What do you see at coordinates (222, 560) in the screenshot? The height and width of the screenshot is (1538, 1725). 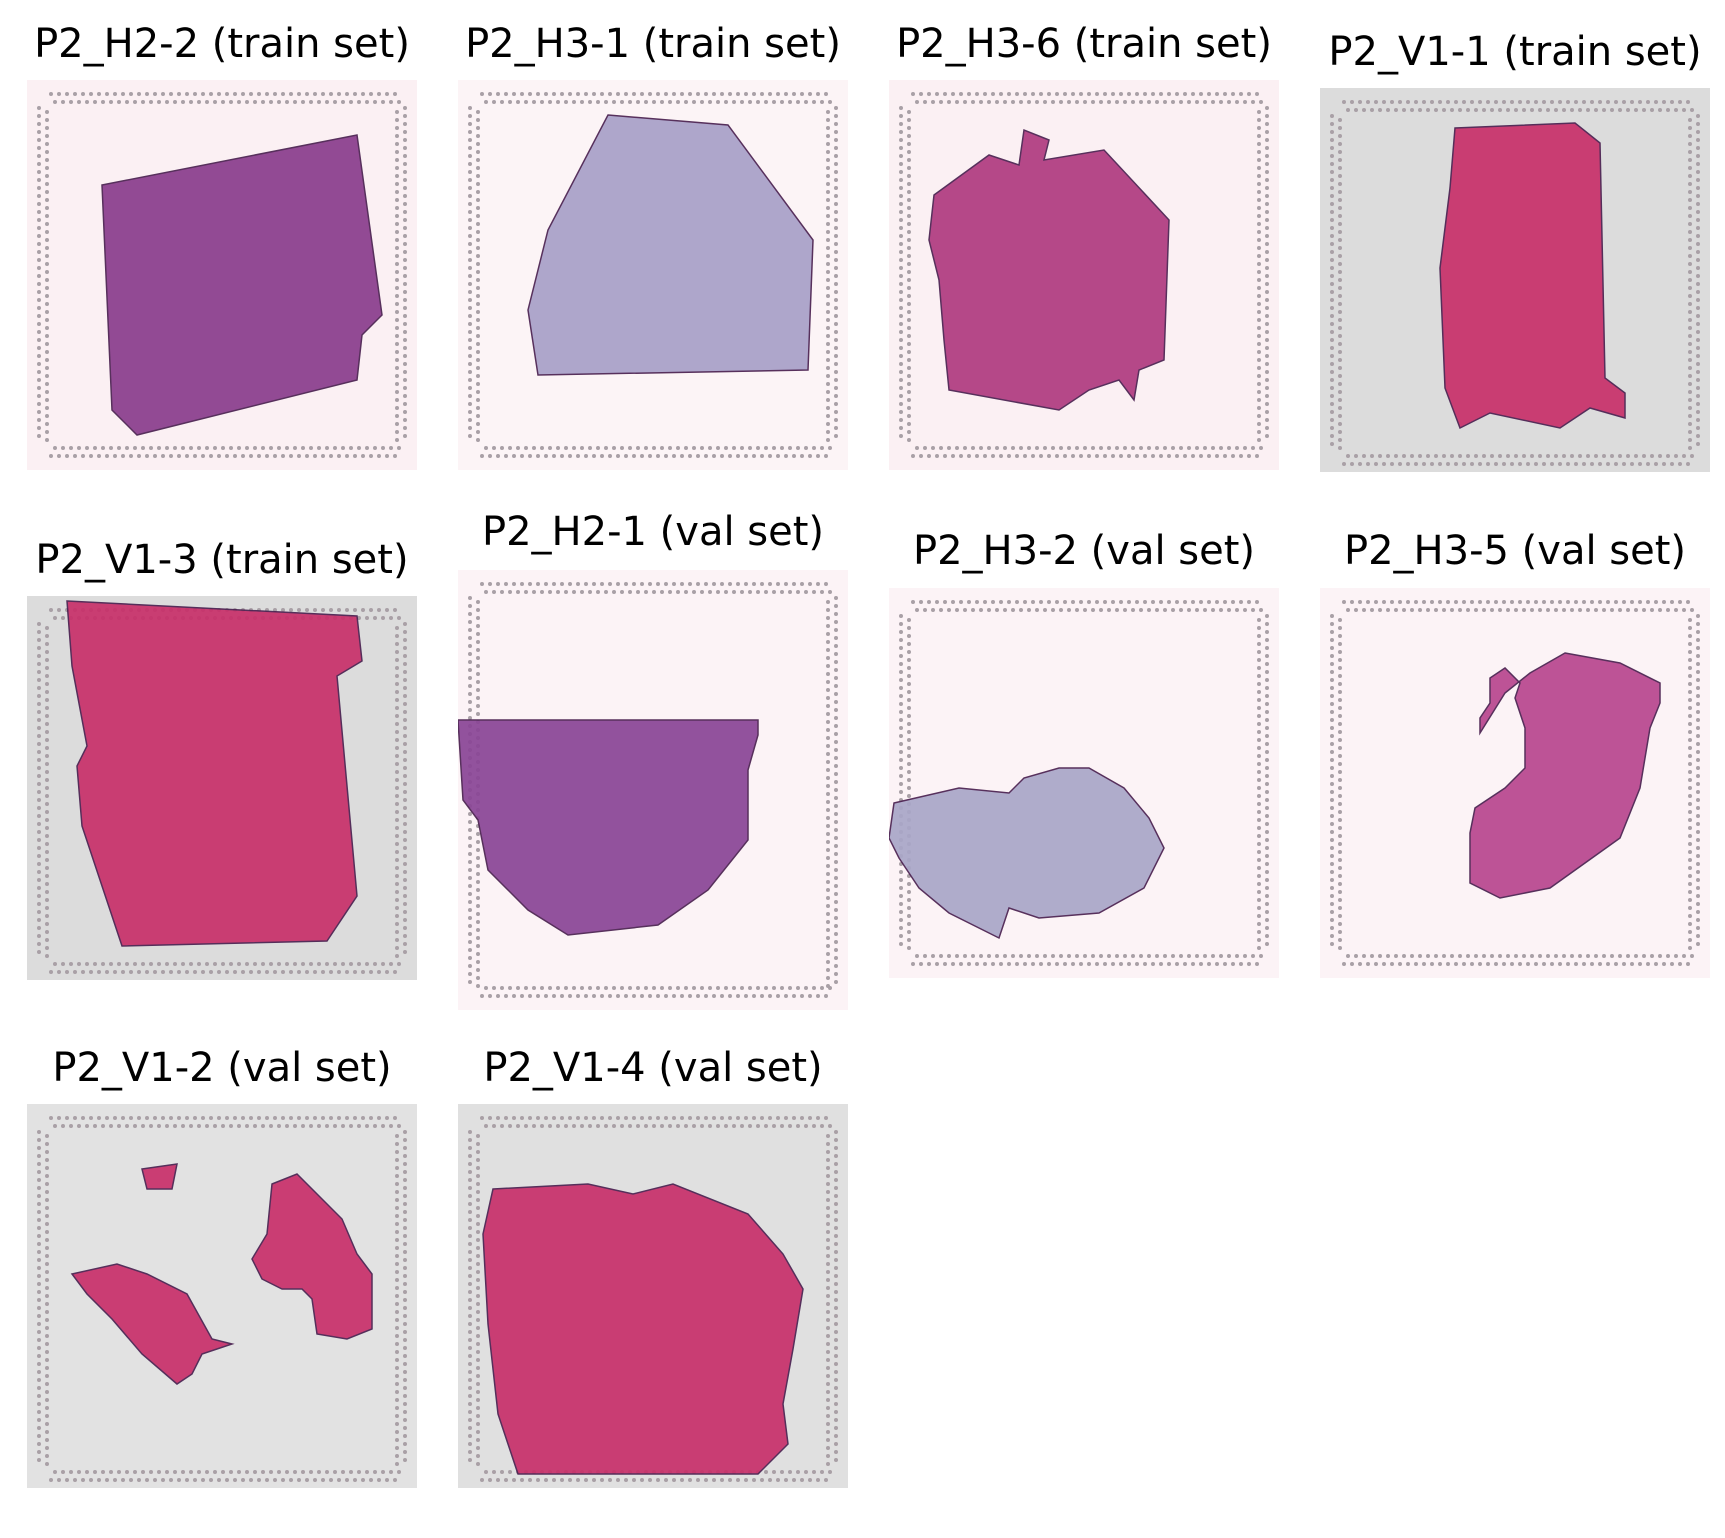 I see `panel-title: P2_V1-3 (train set)` at bounding box center [222, 560].